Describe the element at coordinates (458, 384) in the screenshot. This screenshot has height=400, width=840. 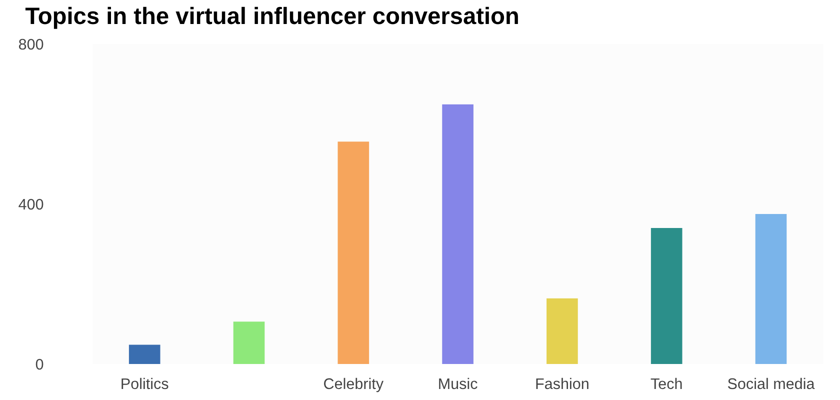
I see `x-tick-label: Music` at that location.